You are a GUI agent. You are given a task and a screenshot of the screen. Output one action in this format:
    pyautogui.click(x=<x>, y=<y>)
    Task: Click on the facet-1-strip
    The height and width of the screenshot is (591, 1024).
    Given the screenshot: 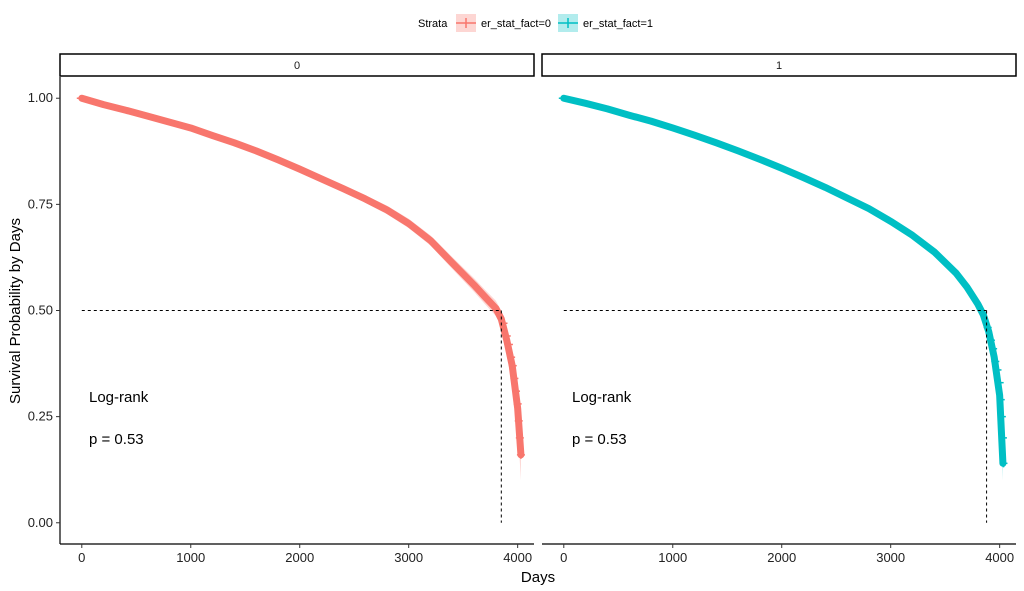 What is the action you would take?
    pyautogui.click(x=779, y=65)
    